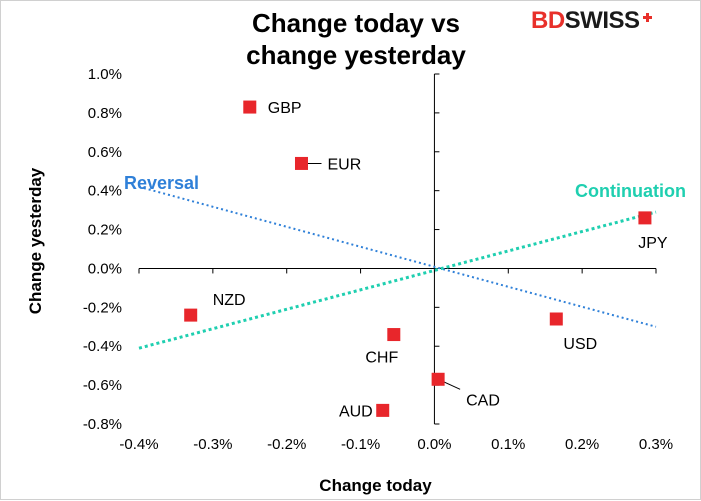  Describe the element at coordinates (102, 307) in the screenshot. I see `y-tick-label: -0.2%` at that location.